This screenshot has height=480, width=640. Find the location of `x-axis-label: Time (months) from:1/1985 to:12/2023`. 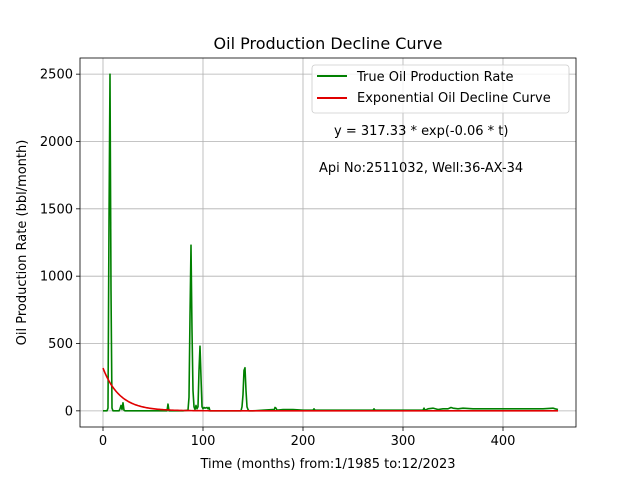

x-axis-label: Time (months) from:1/1985 to:12/2023 is located at coordinates (327, 464).